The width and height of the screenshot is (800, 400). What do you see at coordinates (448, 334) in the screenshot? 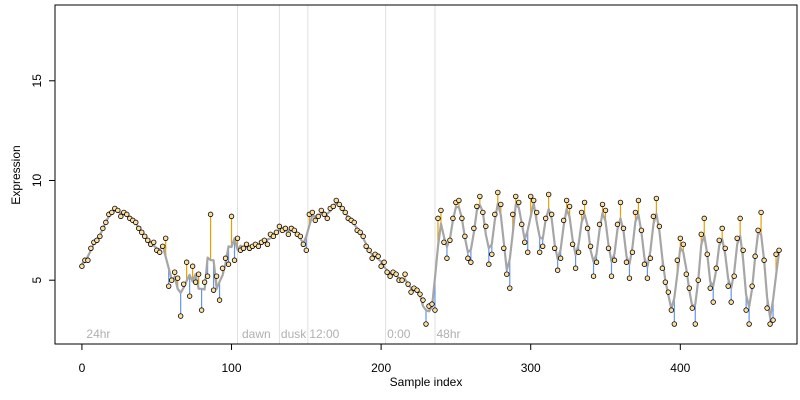
I see `region-label: 48hr` at bounding box center [448, 334].